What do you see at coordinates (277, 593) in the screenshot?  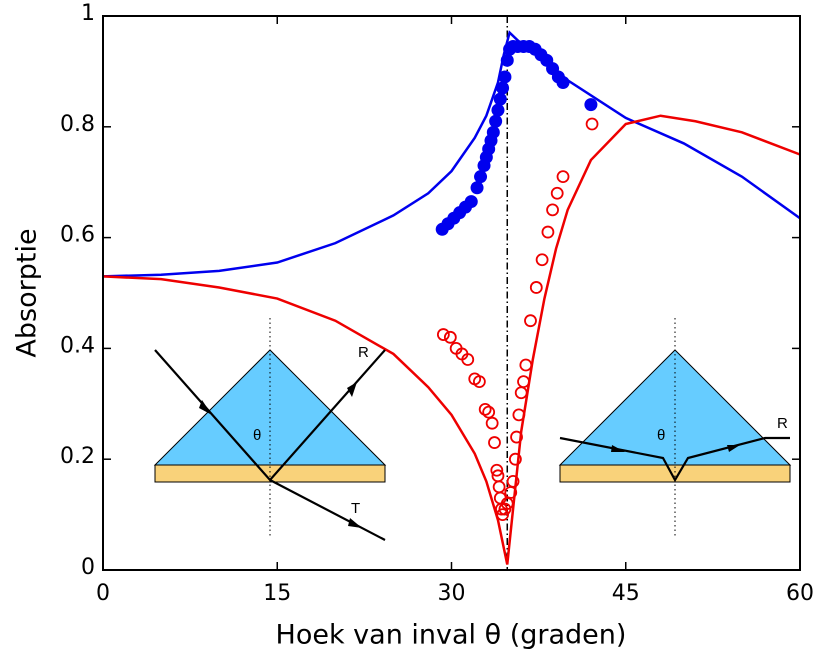 I see `x-tick-label: 15` at bounding box center [277, 593].